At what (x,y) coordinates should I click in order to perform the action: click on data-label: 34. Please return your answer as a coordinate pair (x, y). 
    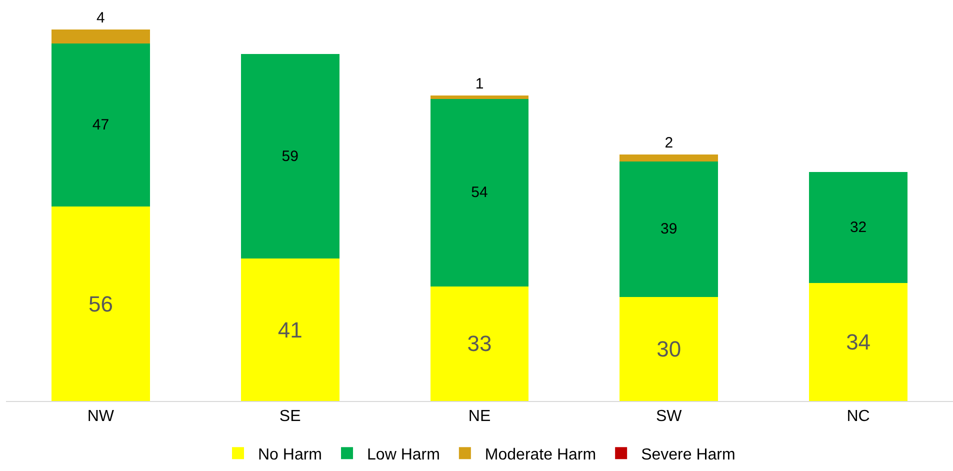
    Looking at the image, I should click on (858, 341).